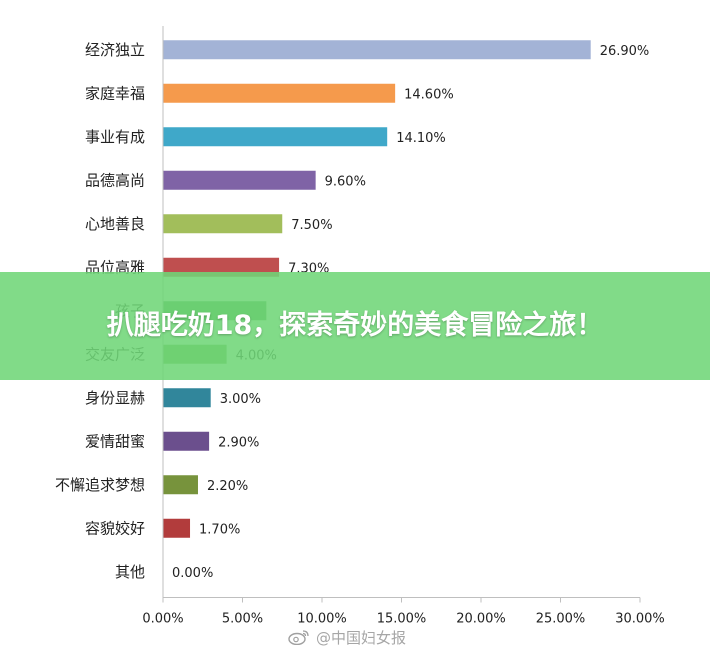  I want to click on banner-text: 扒腿吃奶18，探索奇妙的美食冒险之旅！, so click(355, 325).